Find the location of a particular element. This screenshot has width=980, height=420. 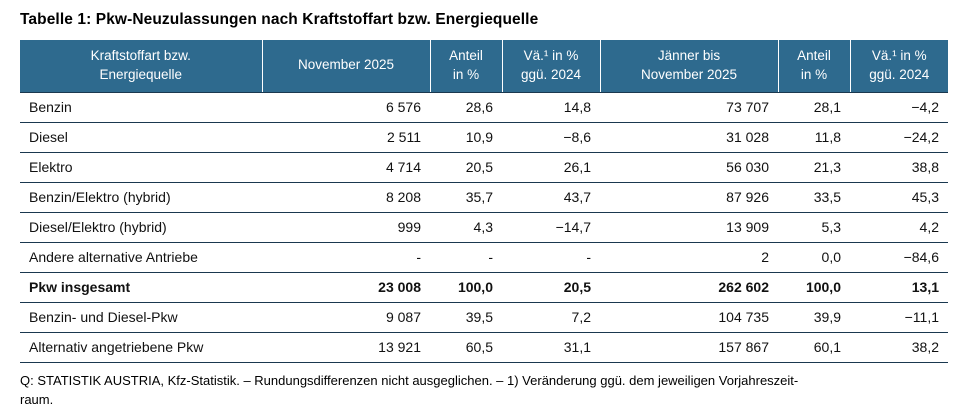

cell-value: 38,8 is located at coordinates (899, 167).